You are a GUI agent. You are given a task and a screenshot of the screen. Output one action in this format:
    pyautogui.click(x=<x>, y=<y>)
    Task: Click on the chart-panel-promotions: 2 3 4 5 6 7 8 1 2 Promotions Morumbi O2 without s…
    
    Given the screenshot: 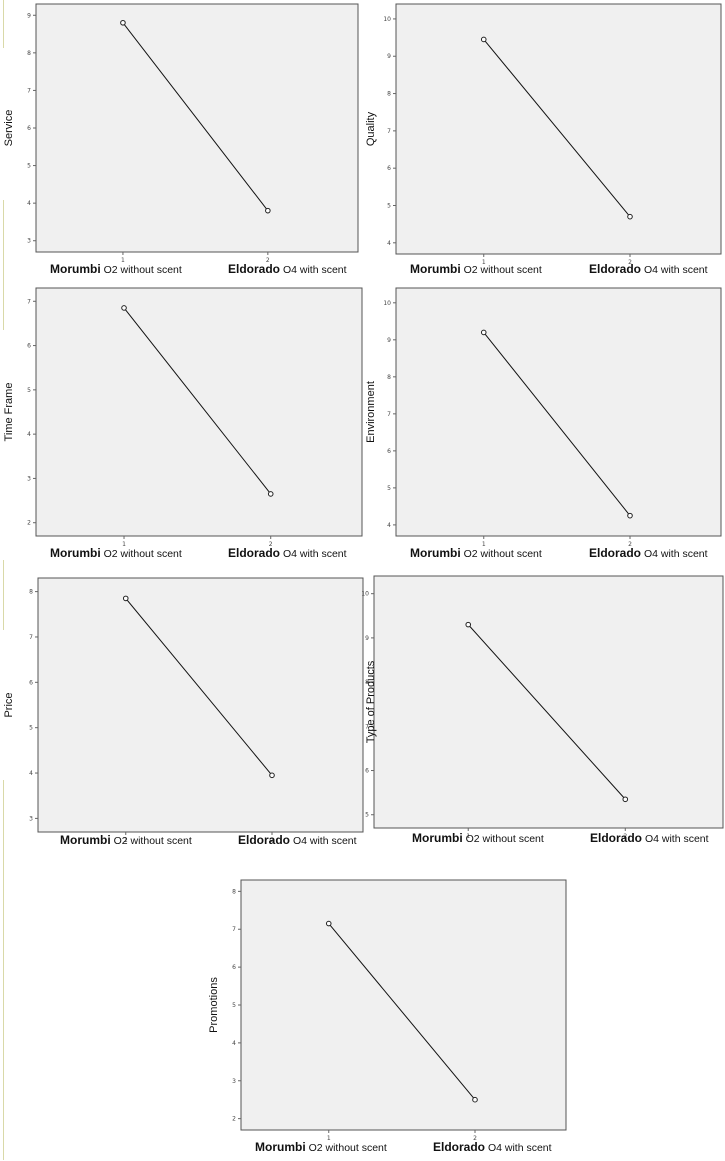 What is the action you would take?
    pyautogui.click(x=390, y=1016)
    